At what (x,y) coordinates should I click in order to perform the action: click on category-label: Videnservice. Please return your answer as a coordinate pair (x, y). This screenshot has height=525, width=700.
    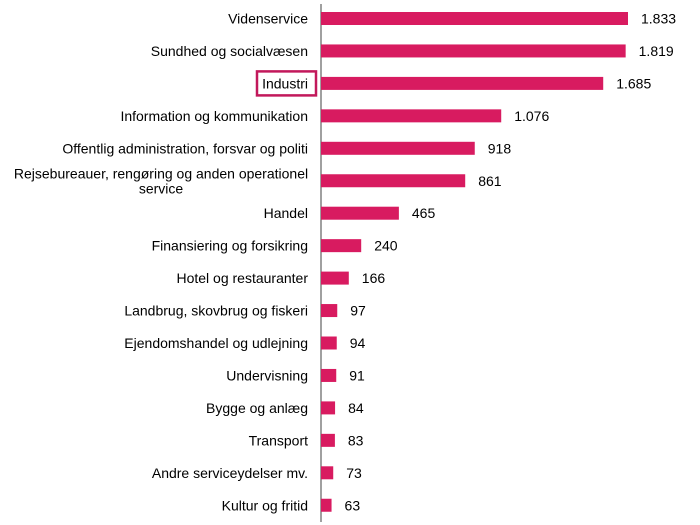
    Looking at the image, I should click on (268, 19).